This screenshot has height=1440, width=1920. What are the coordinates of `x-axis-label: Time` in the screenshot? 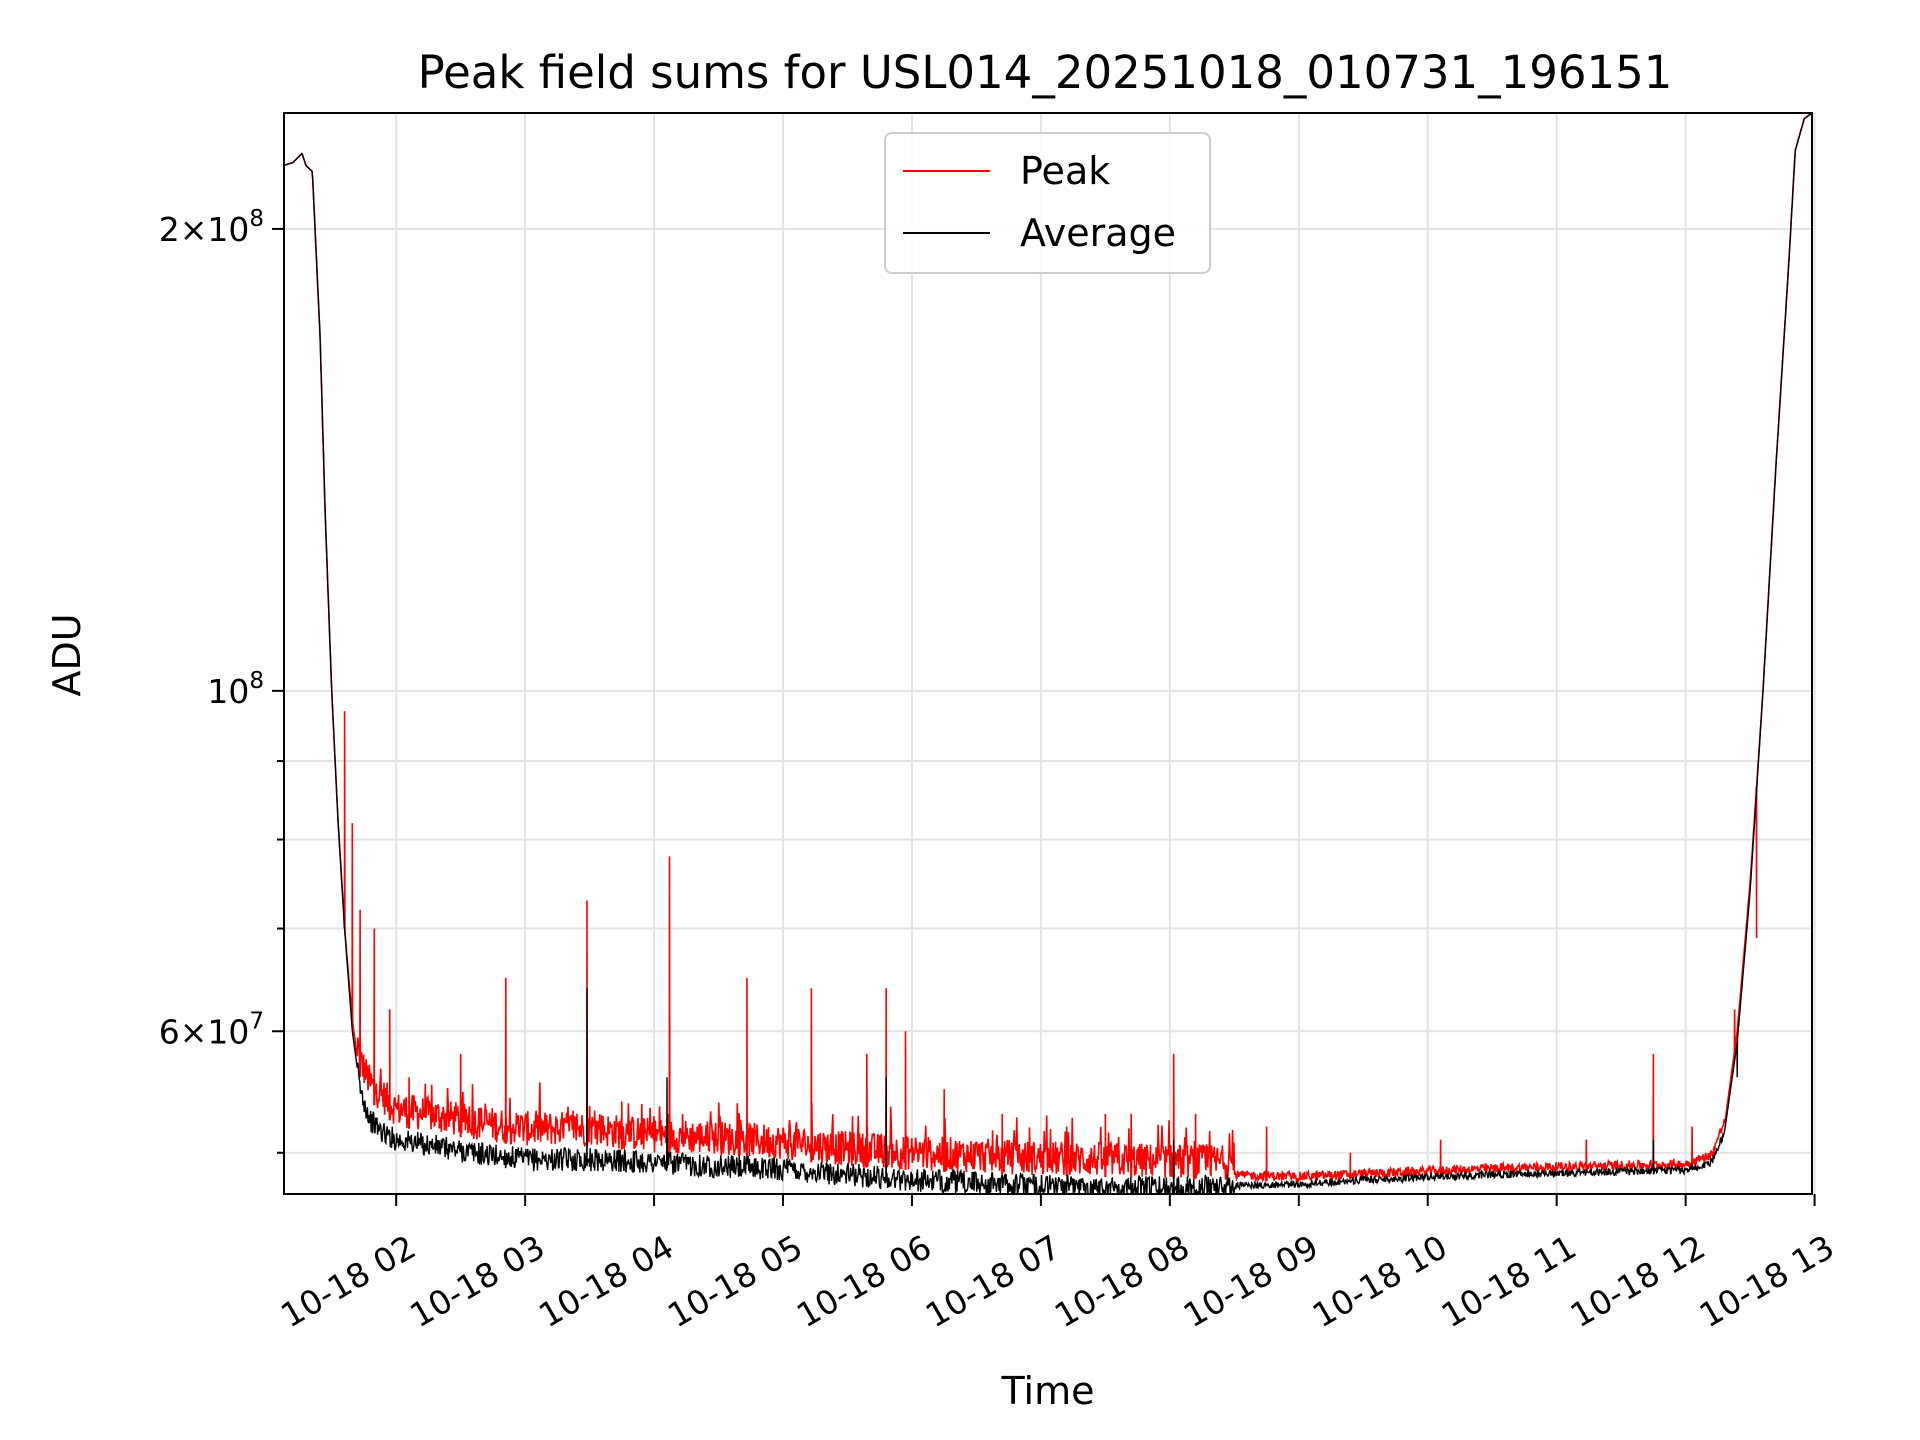 It's located at (1048, 1391).